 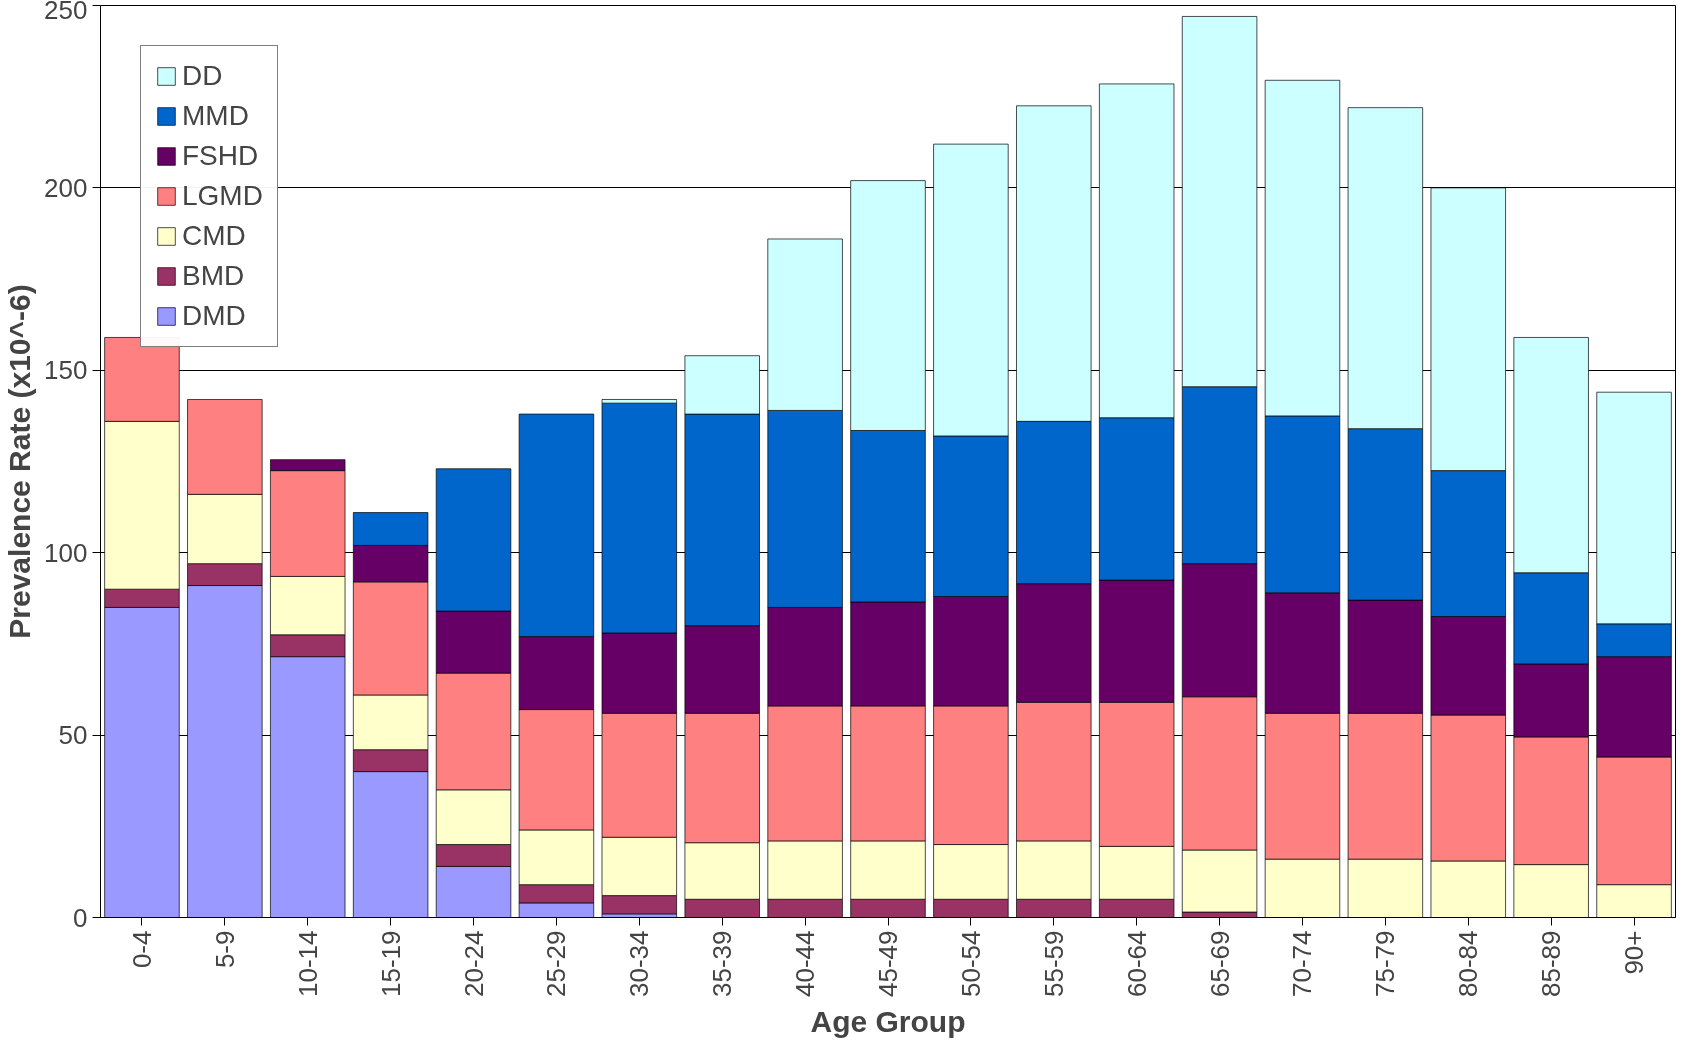 I want to click on x-tick-label: 65-69, so click(x=1219, y=963).